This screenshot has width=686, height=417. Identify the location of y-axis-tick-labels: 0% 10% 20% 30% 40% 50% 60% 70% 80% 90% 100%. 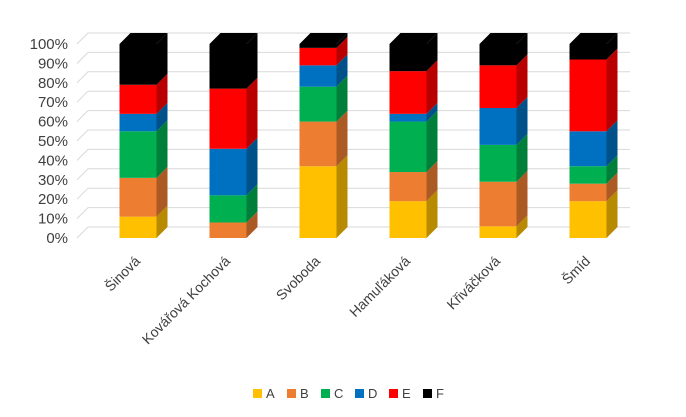
(49, 141).